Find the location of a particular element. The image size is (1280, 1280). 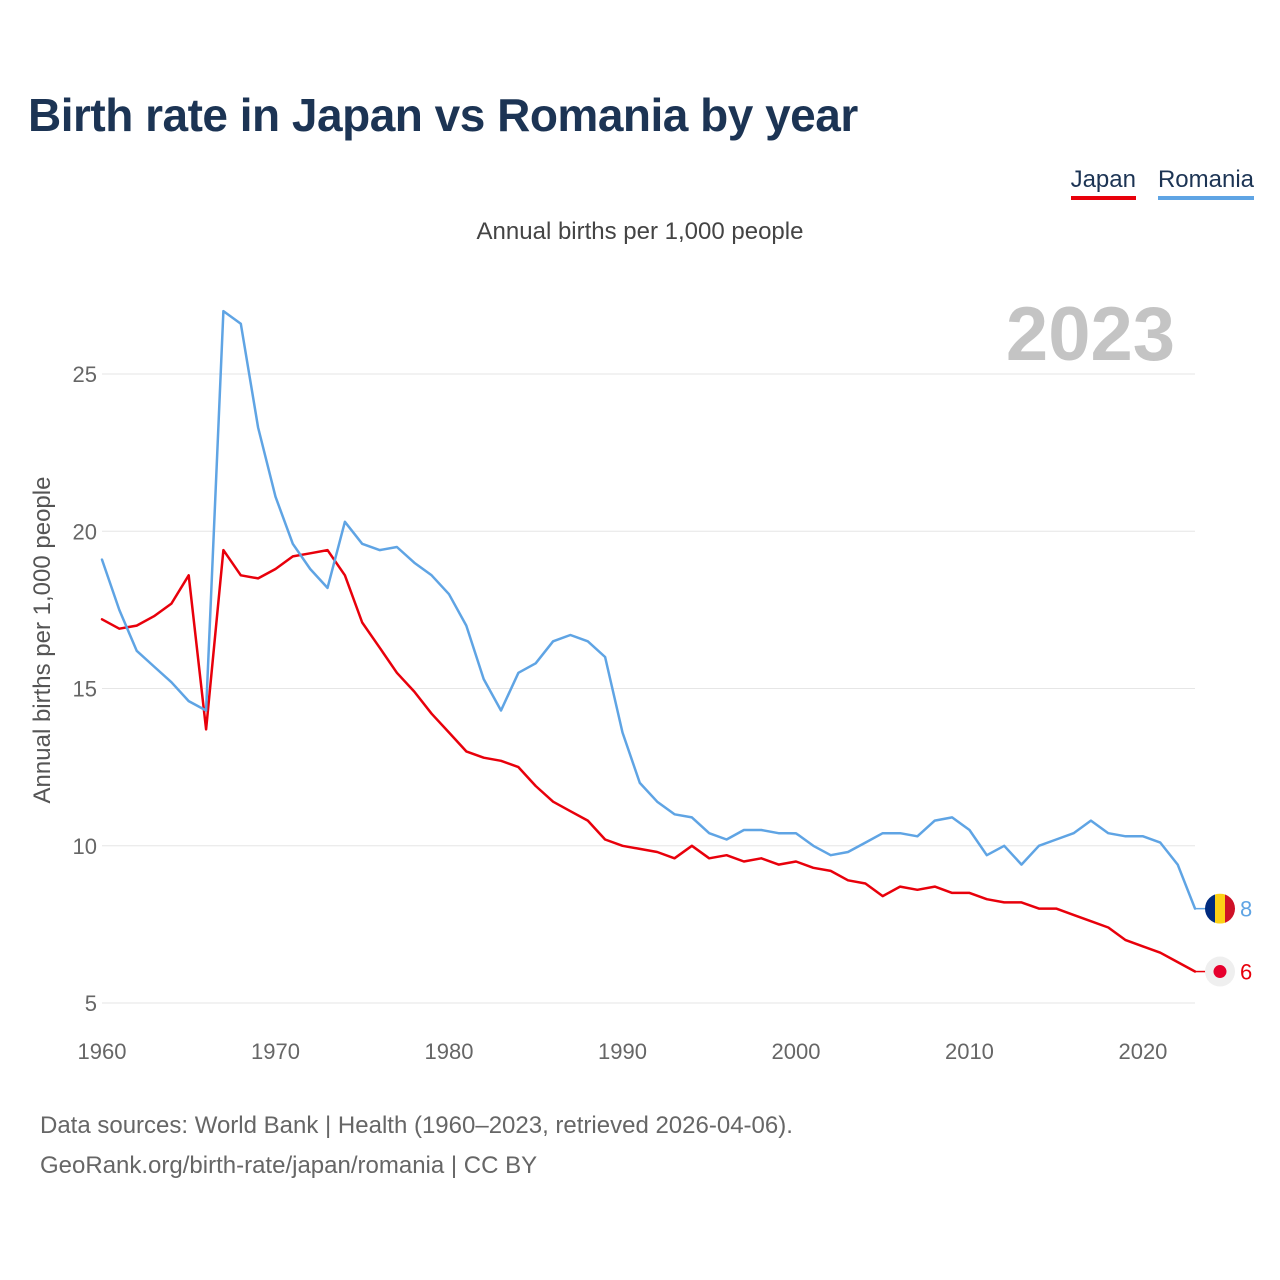

y-tick-label-15: 15 is located at coordinates (85, 689).